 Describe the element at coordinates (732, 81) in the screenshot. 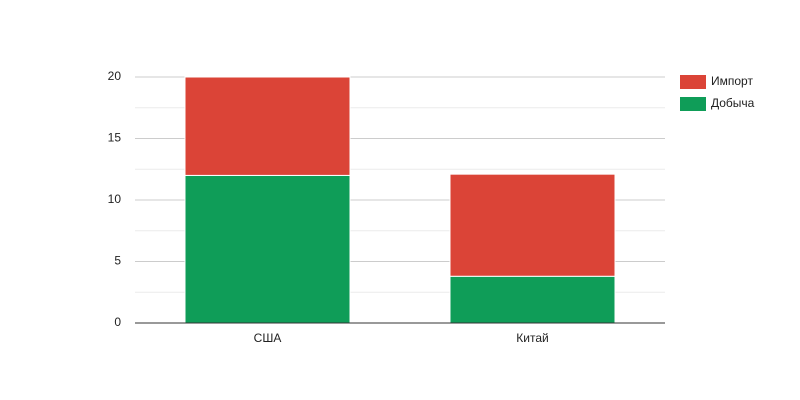

I see `legend-label: Импорт` at that location.